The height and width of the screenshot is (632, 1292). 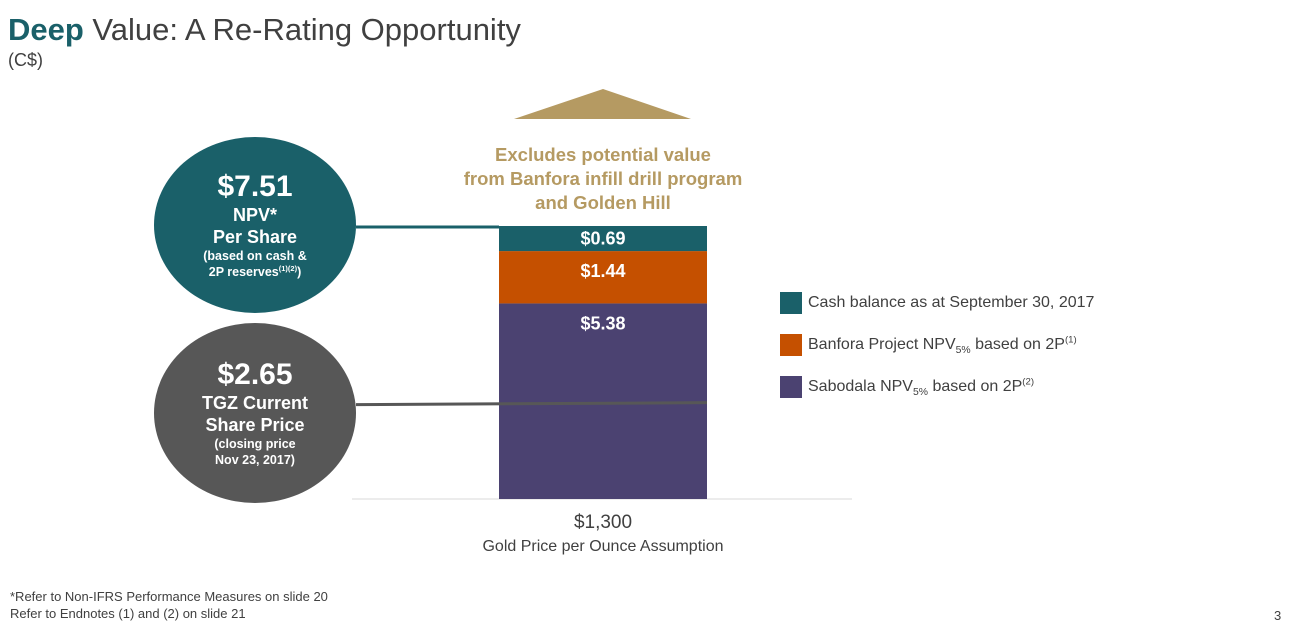 What do you see at coordinates (602, 323) in the screenshot?
I see `data-label-sabodala: $5.38` at bounding box center [602, 323].